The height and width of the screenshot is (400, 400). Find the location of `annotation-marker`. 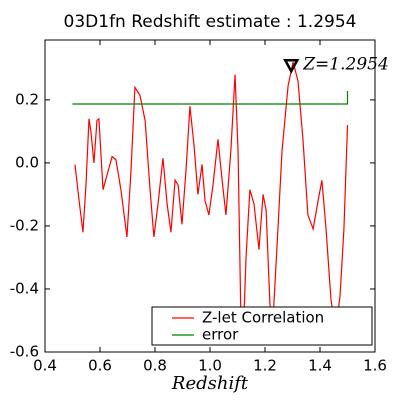

annotation-marker is located at coordinates (291, 66).